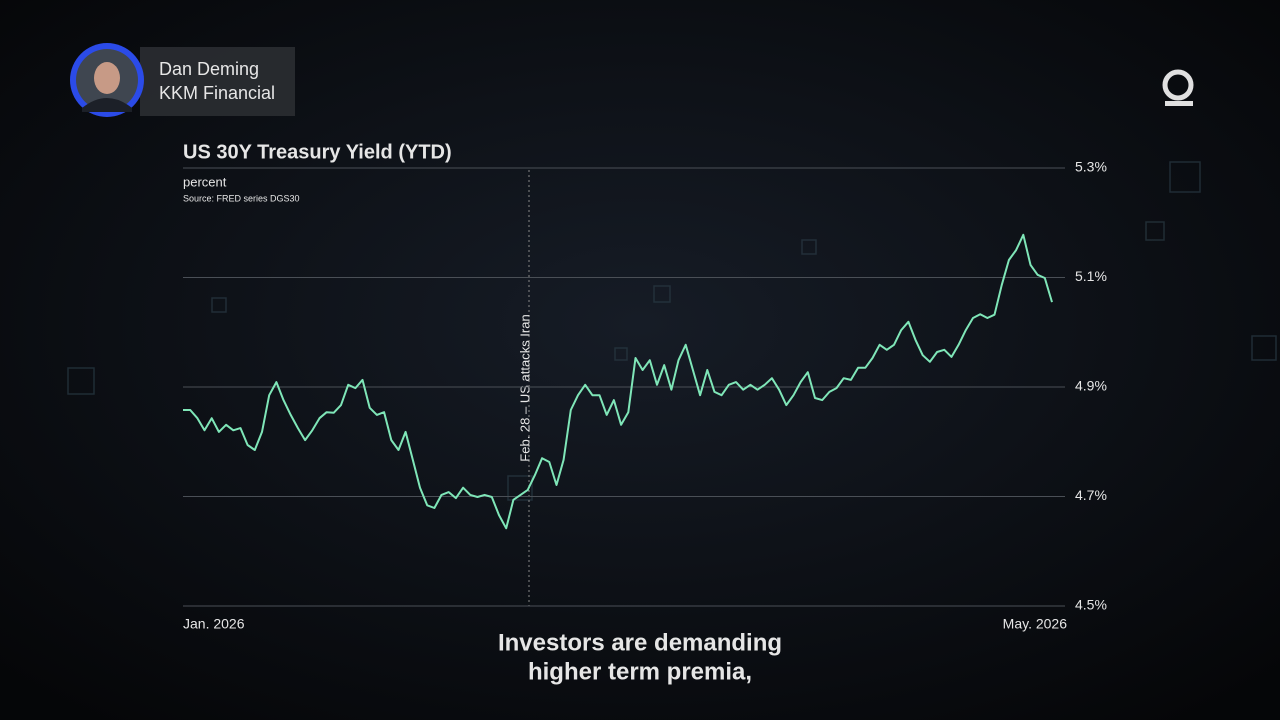 The image size is (1280, 720). I want to click on speaker-name: Dan Deming, so click(209, 69).